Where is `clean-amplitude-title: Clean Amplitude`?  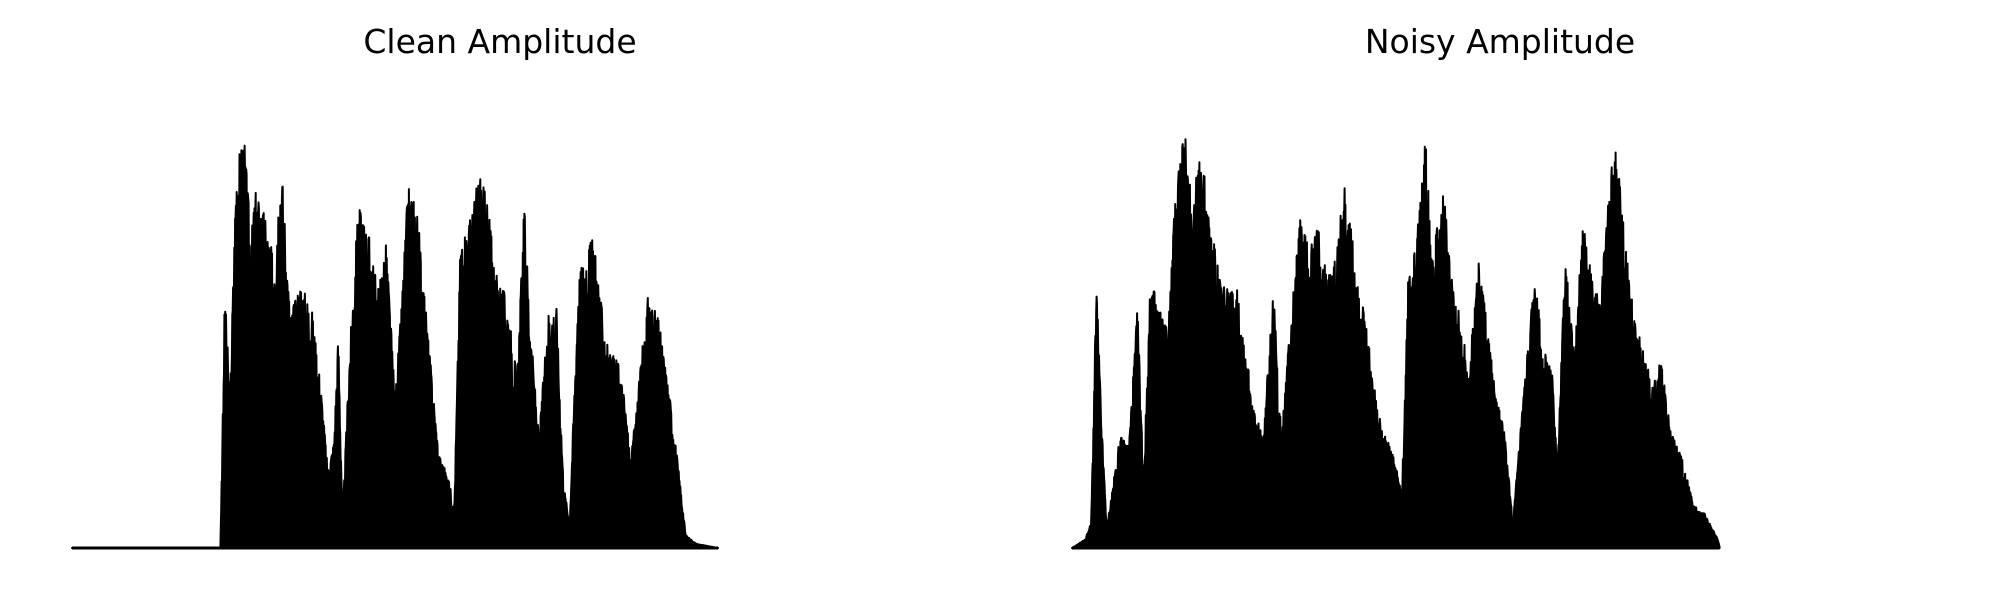
clean-amplitude-title: Clean Amplitude is located at coordinates (500, 41).